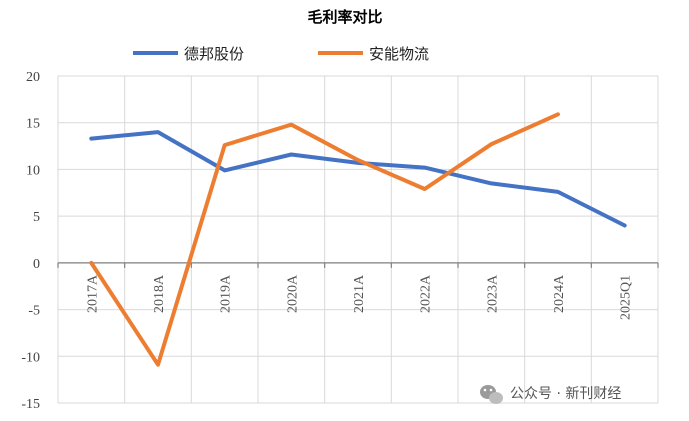 This screenshot has height=421, width=689. I want to click on x-tick-label: 2017A, so click(92, 293).